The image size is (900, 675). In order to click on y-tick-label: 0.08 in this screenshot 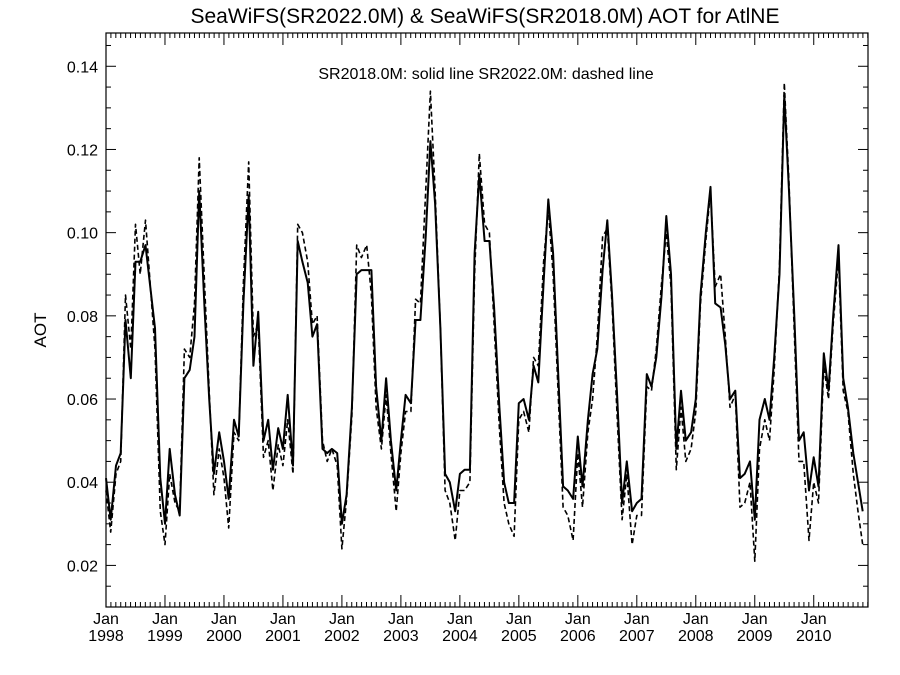, I will do `click(82, 317)`.